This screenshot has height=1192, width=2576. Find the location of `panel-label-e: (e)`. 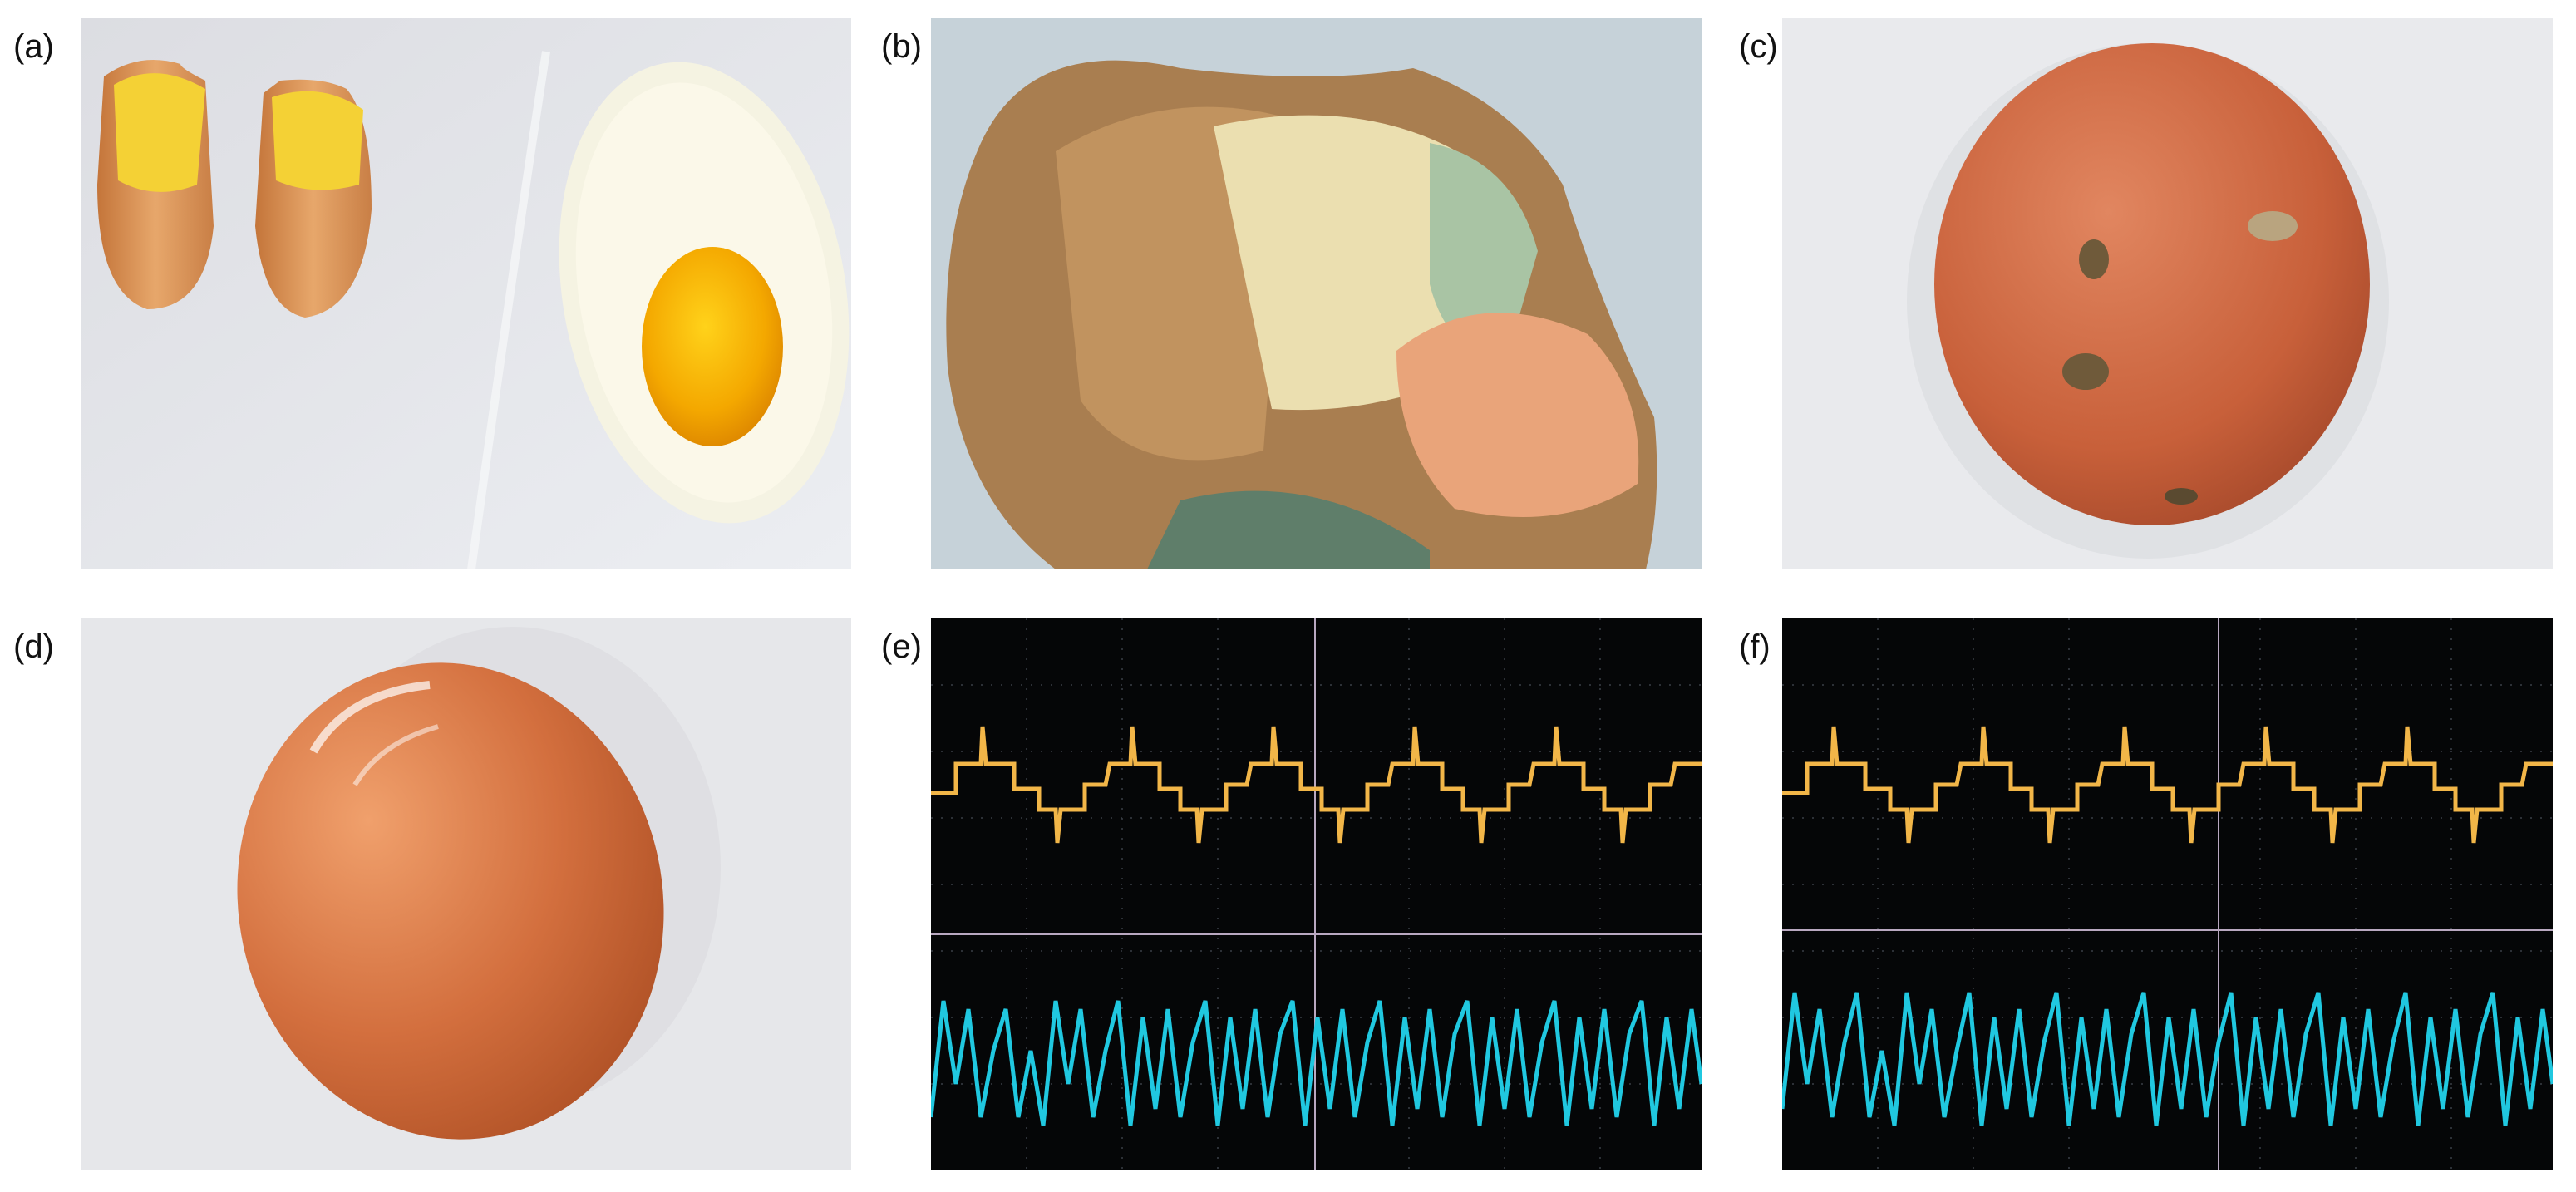

panel-label-e: (e) is located at coordinates (901, 646).